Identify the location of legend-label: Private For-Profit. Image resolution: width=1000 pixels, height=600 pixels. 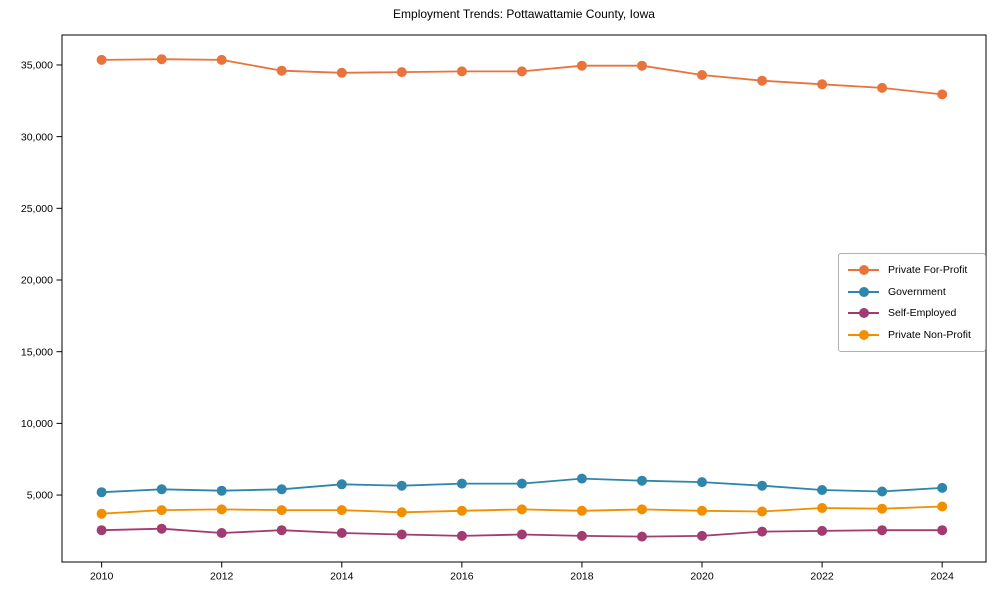
(928, 269).